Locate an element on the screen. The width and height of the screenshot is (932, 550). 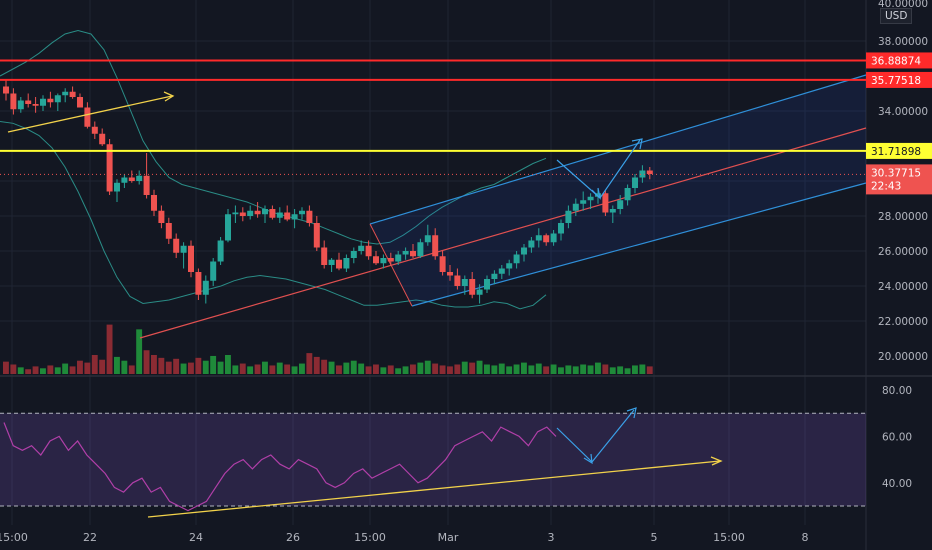
arrowhead is located at coordinates (637, 144).